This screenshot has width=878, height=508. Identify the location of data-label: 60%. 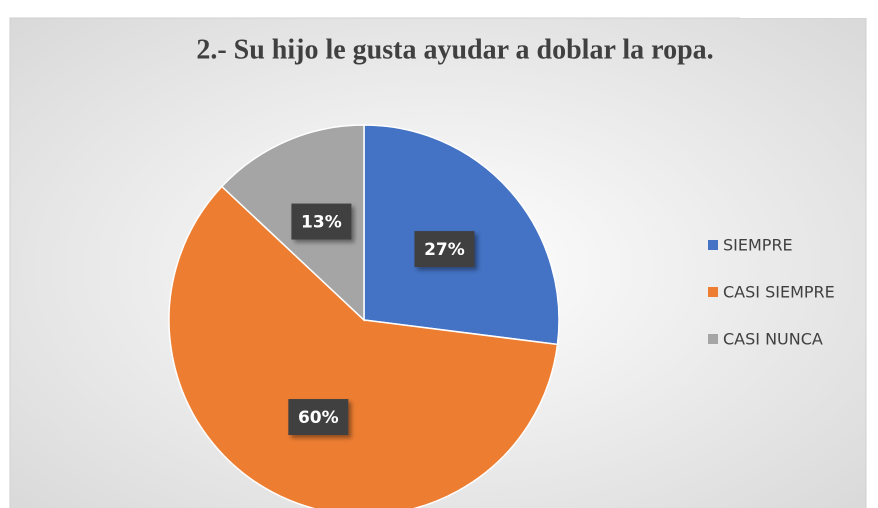
(318, 418).